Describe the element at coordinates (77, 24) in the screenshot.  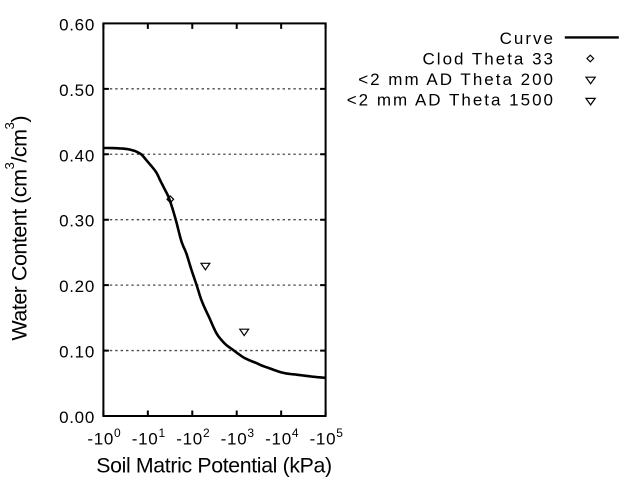
I see `svg-text: 0.60` at that location.